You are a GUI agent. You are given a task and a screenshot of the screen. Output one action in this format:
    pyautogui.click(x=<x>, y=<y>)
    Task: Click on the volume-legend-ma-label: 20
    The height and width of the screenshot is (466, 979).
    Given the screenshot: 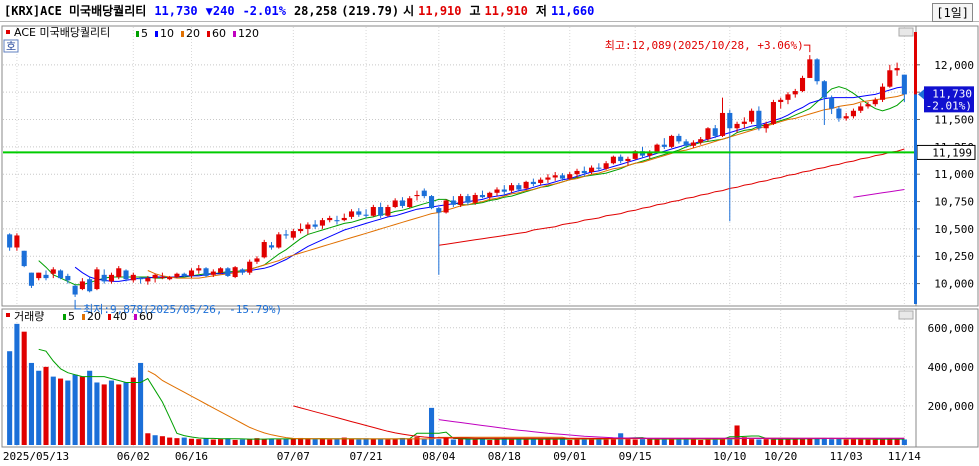 What is the action you would take?
    pyautogui.click(x=94, y=316)
    